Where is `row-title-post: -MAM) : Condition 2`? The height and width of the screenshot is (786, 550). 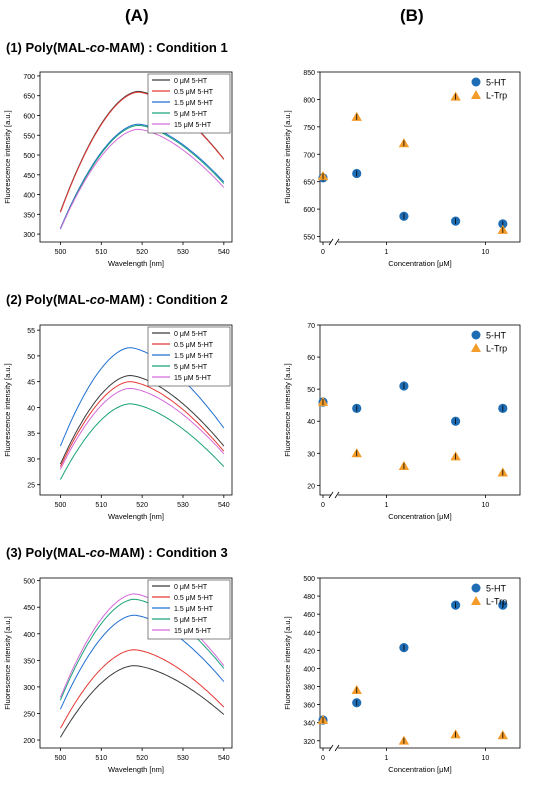 row-title-post: -MAM) : Condition 2 is located at coordinates (166, 299).